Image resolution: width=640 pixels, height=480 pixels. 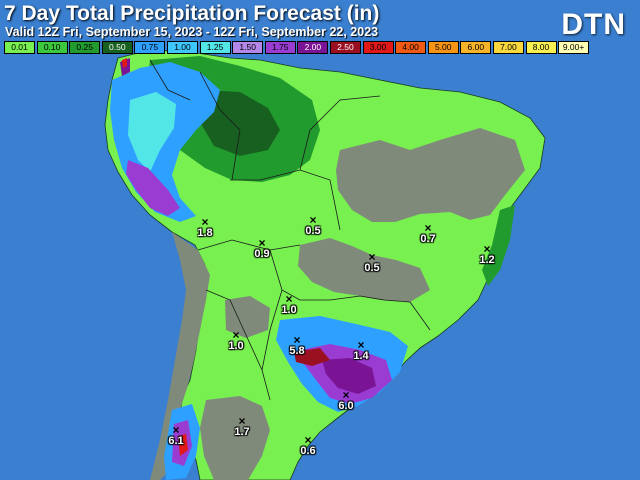 What do you see at coordinates (117, 47) in the screenshot?
I see `legend-chip: 0.50` at bounding box center [117, 47].